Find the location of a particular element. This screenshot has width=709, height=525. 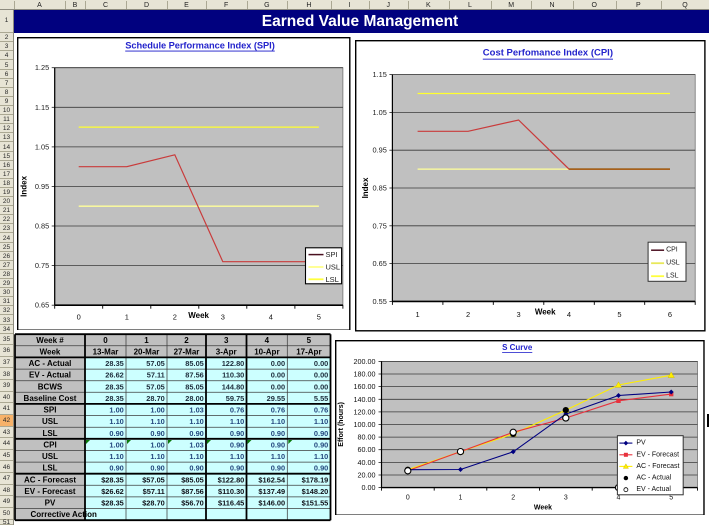

svg-text: Week is located at coordinates (543, 507).